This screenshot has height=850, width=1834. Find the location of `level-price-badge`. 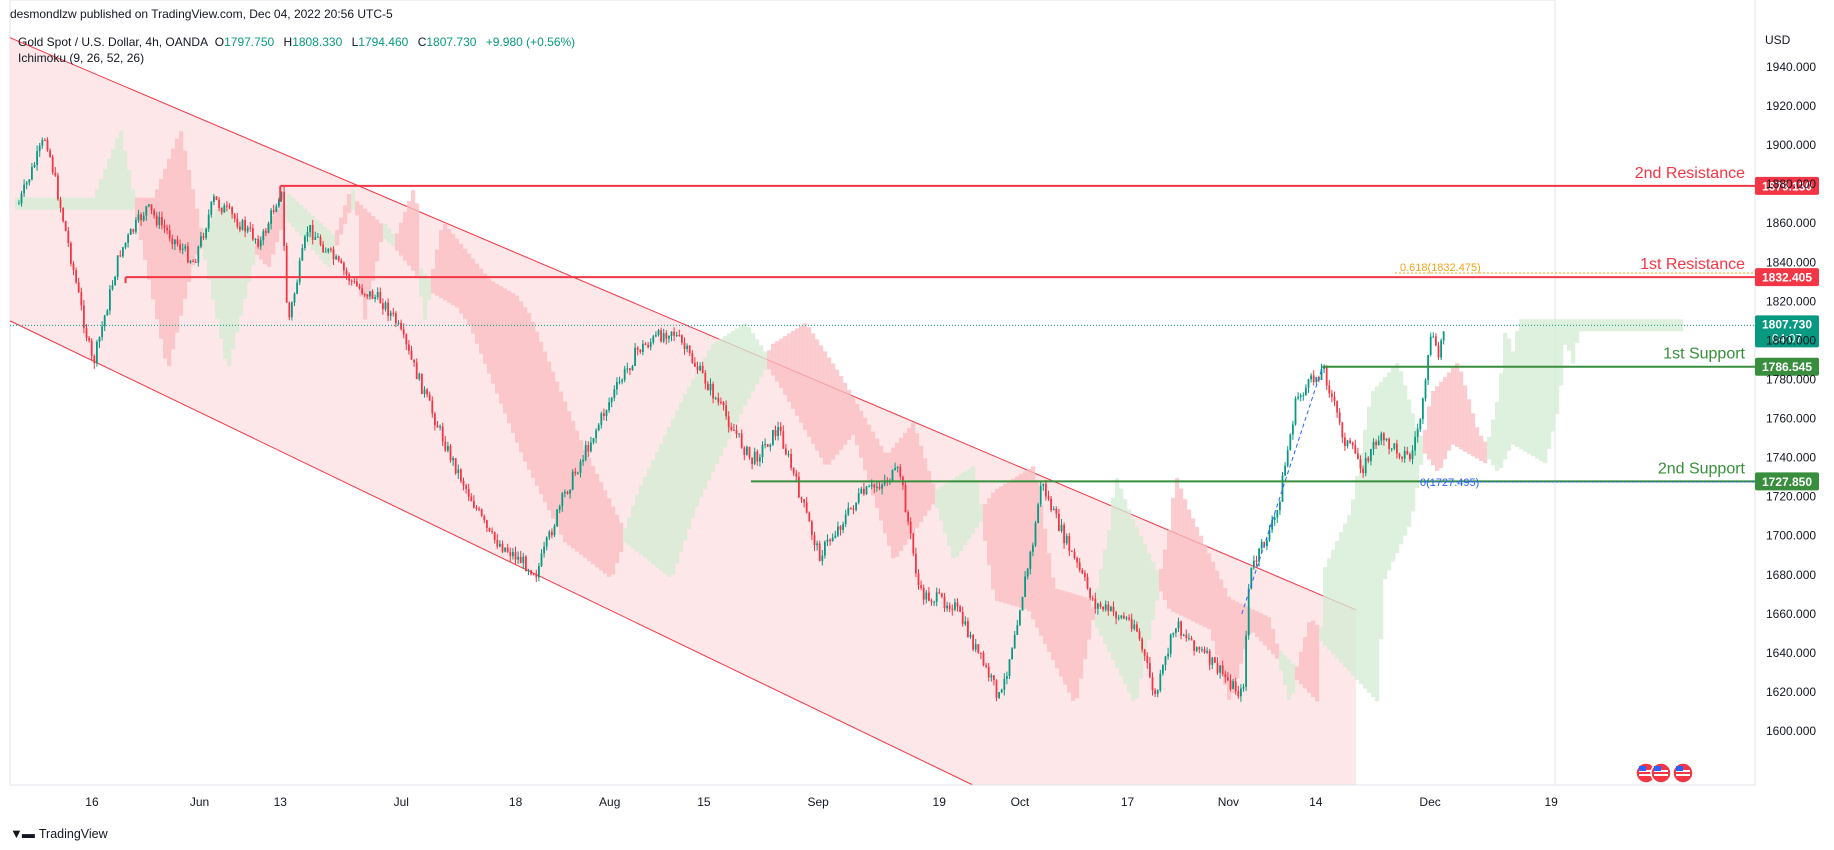

level-price-badge is located at coordinates (1787, 481).